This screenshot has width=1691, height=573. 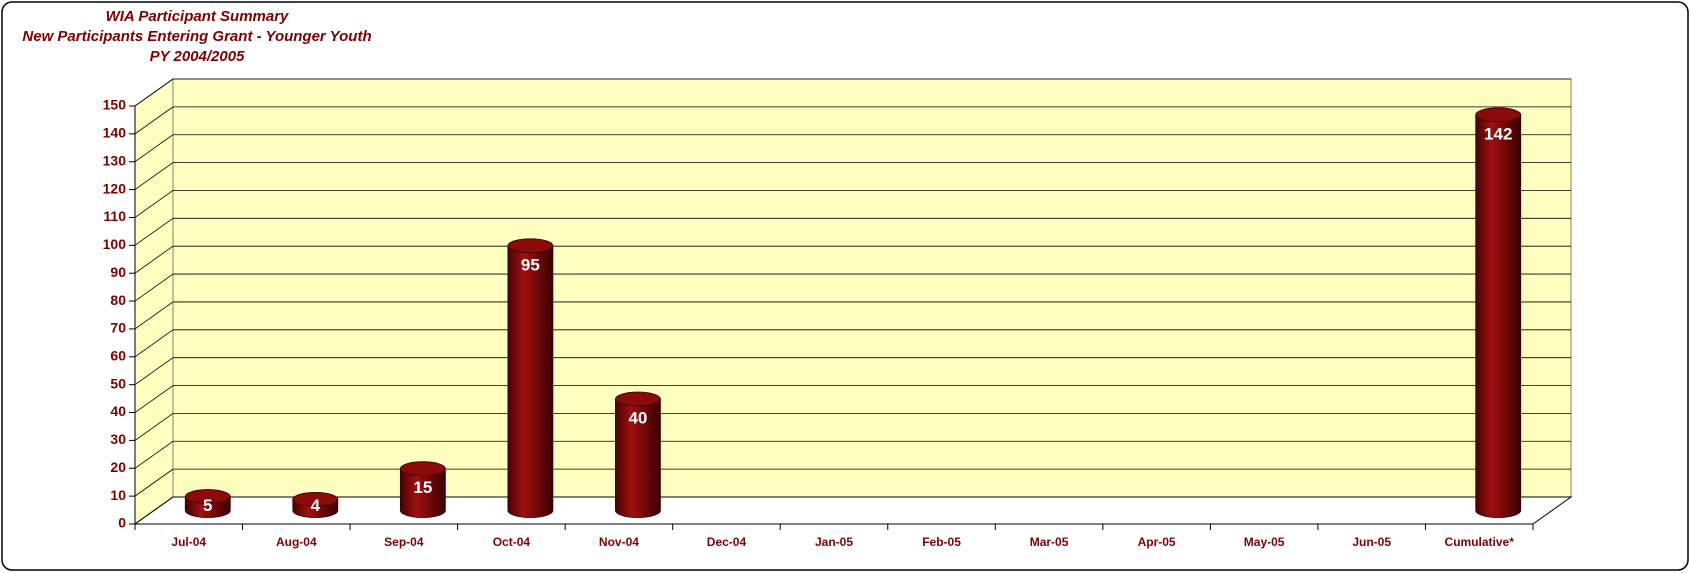 I want to click on y-tick-label: 100, so click(x=115, y=244).